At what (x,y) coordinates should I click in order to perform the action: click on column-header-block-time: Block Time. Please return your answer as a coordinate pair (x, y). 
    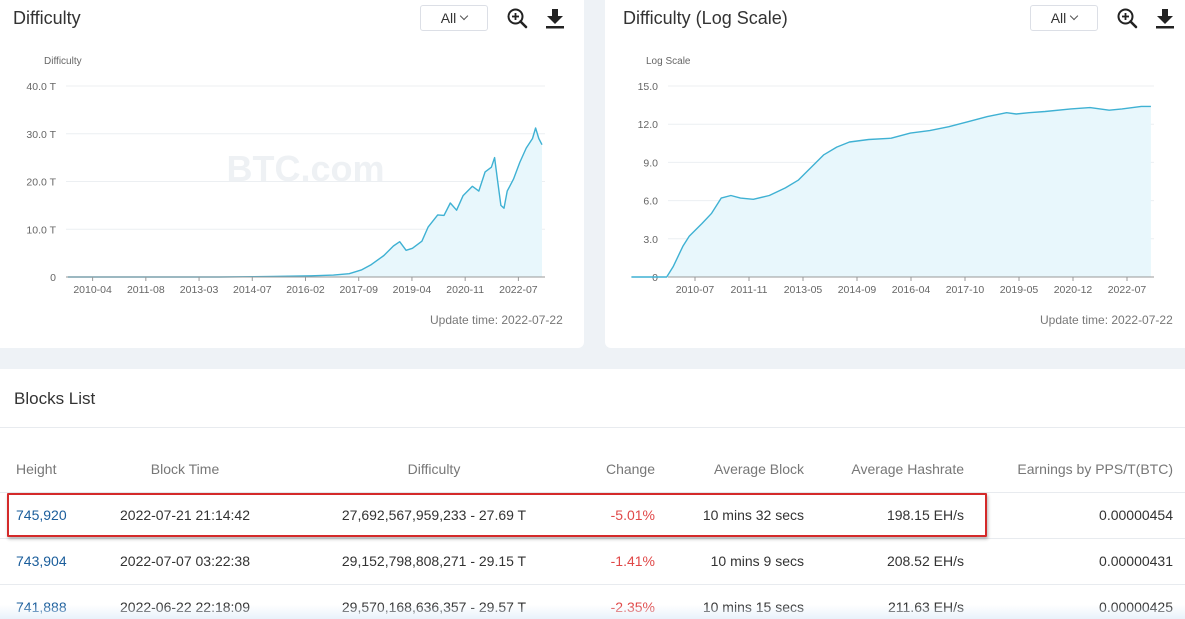
    Looking at the image, I should click on (185, 470).